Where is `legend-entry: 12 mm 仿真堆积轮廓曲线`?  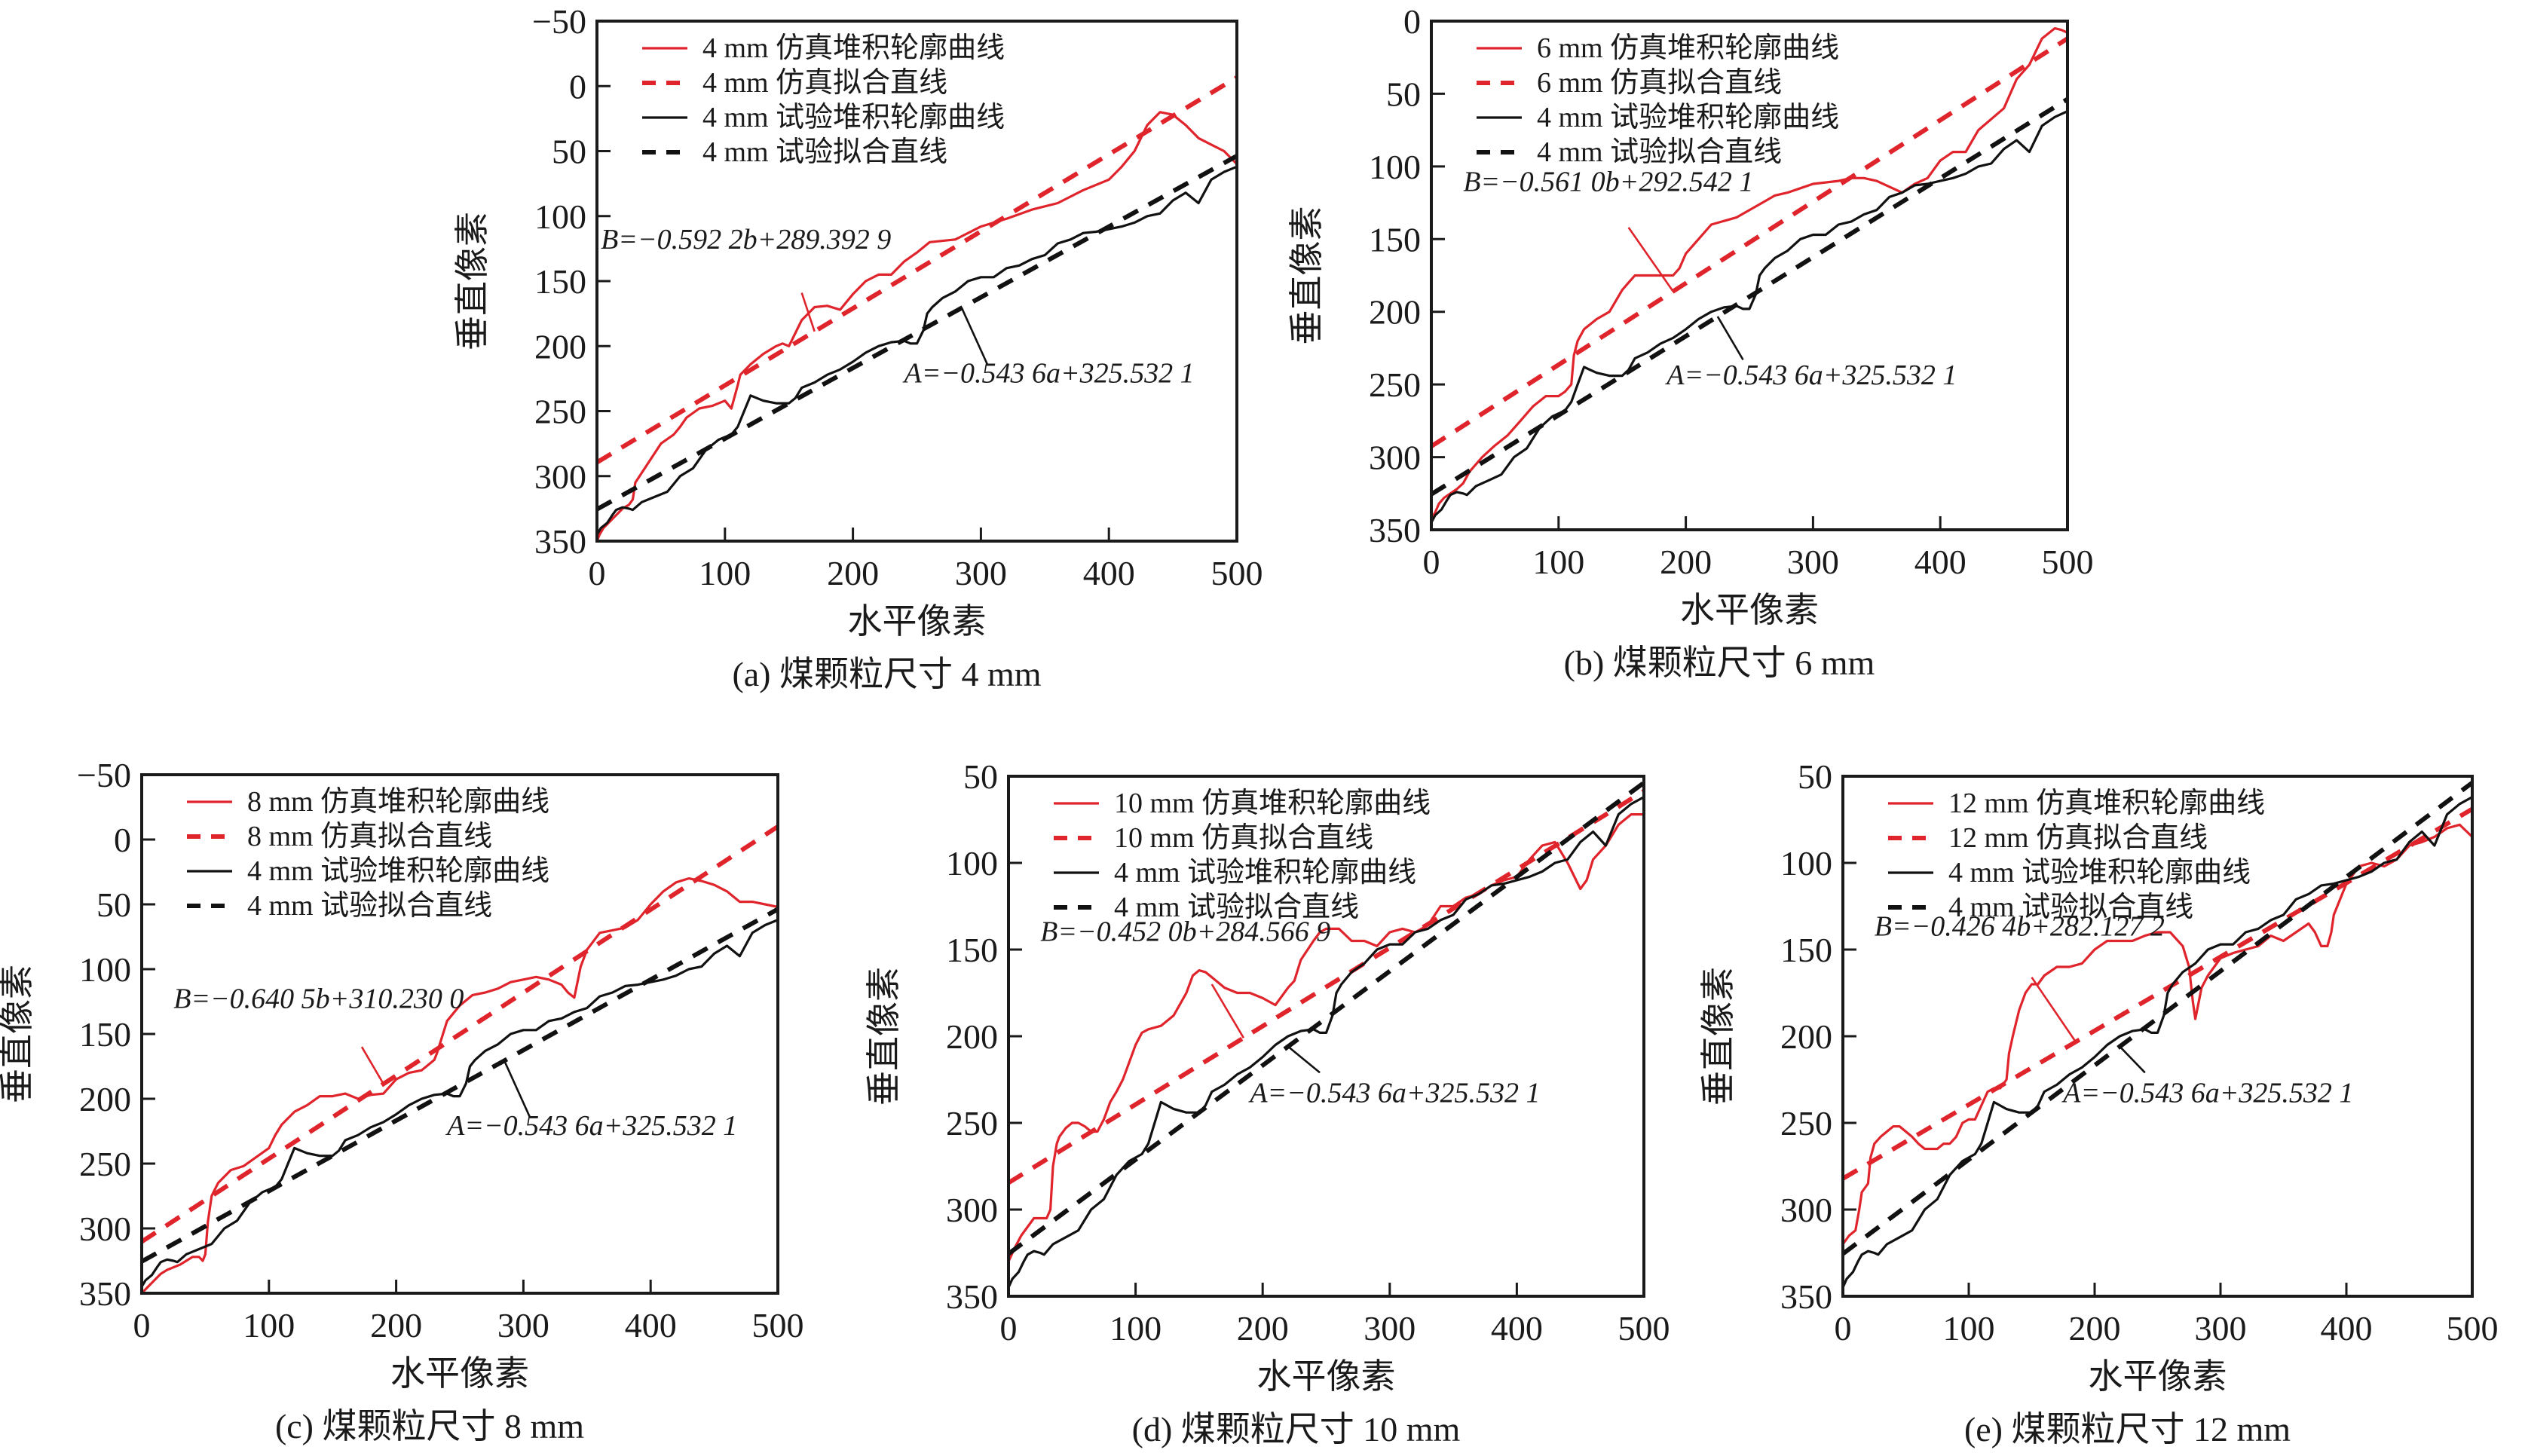 legend-entry: 12 mm 仿真堆积轮廓曲线 is located at coordinates (2106, 804).